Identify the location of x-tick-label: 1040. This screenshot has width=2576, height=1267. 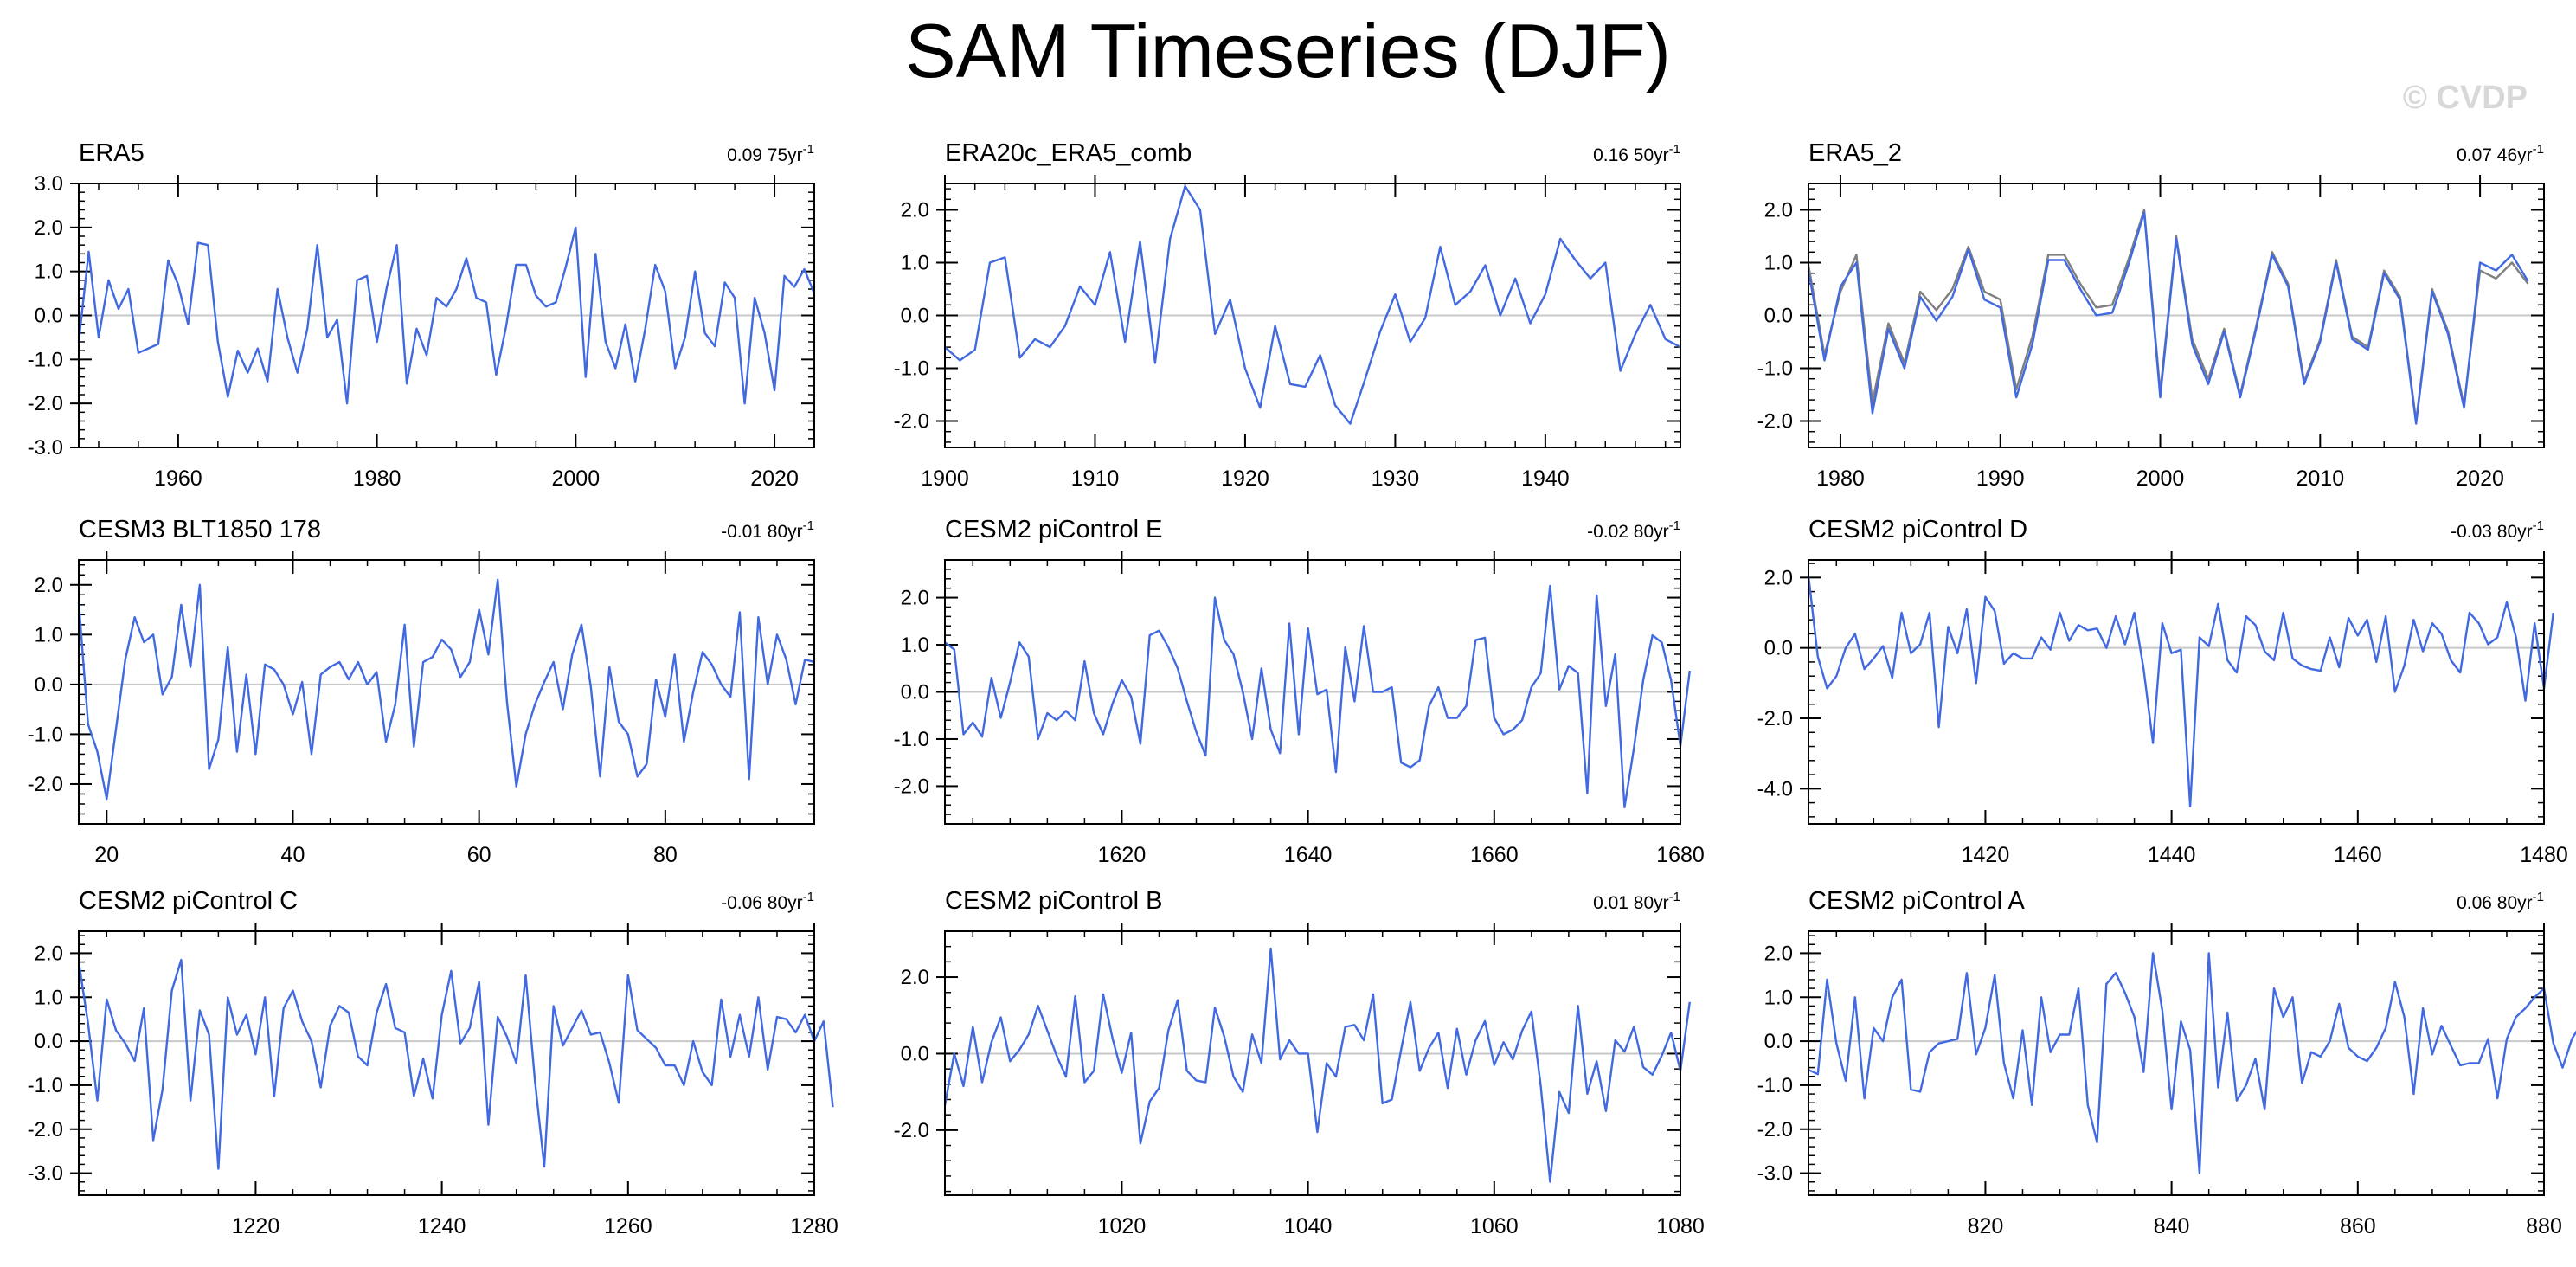
(1308, 1226).